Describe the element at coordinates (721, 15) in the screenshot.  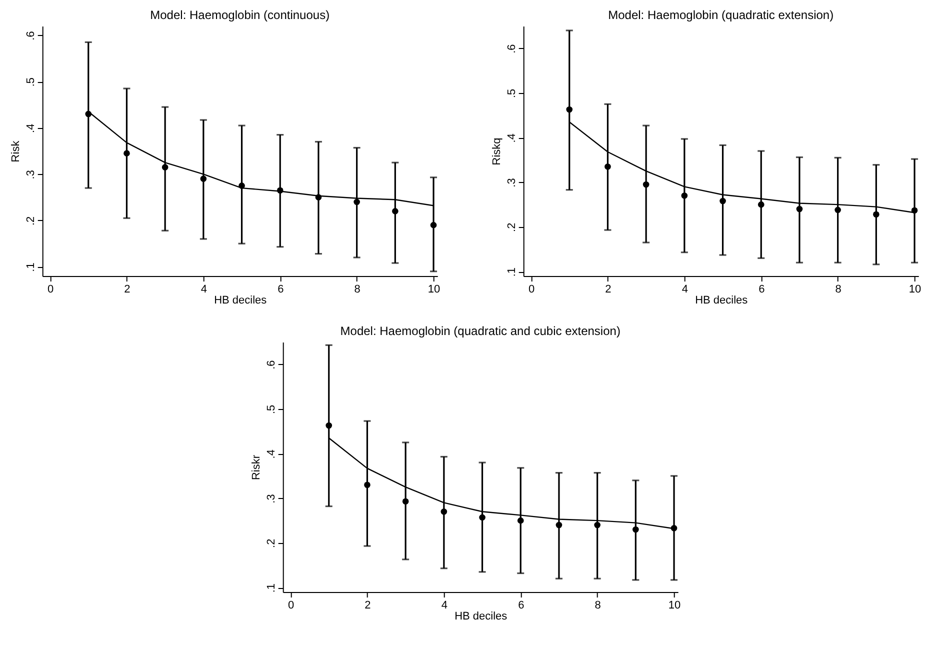
I see `chart-title: Model: Haemoglobin (quadratic extension)` at that location.